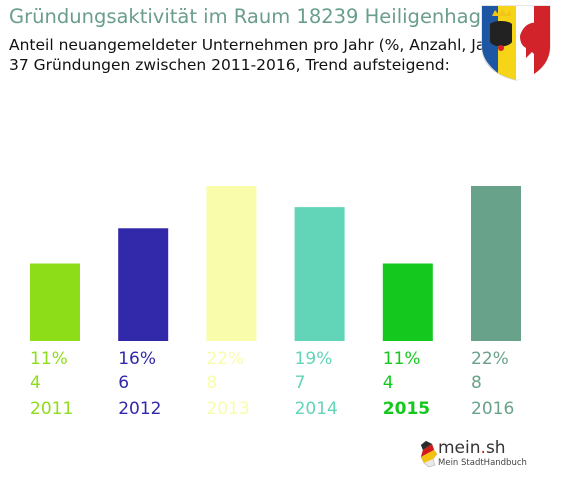 The image size is (562, 482). I want to click on percent-label-2012: 16%, so click(137, 359).